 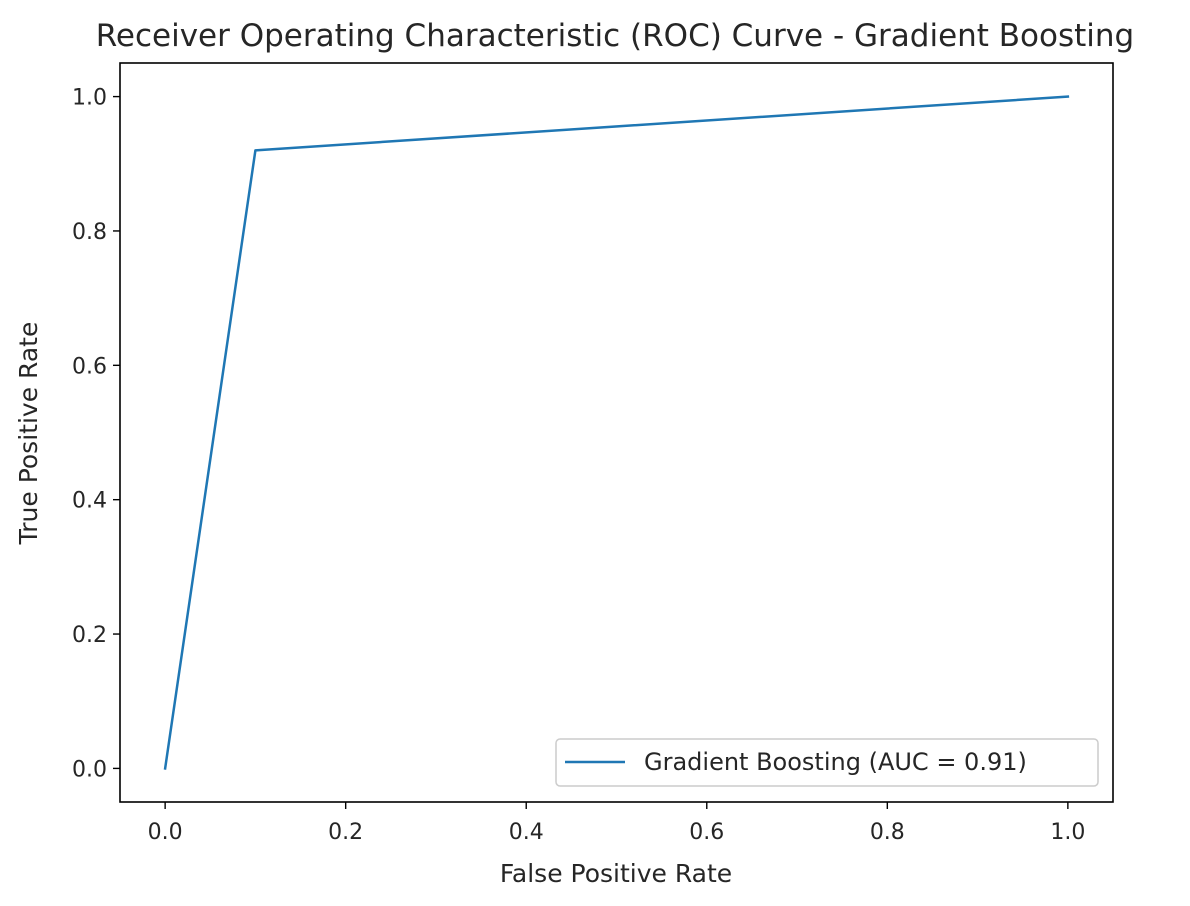 I want to click on y-tick-label: 0.6, so click(x=89, y=366).